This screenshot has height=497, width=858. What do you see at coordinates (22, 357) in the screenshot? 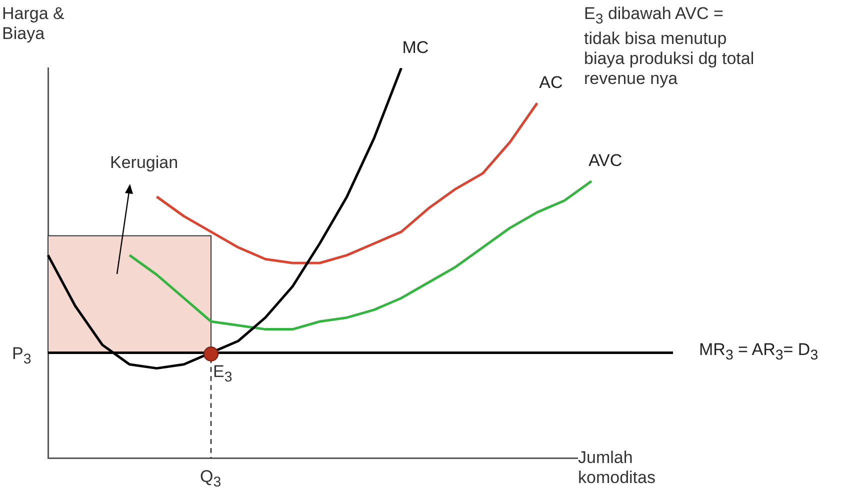
I see `text: P$_{3}$` at bounding box center [22, 357].